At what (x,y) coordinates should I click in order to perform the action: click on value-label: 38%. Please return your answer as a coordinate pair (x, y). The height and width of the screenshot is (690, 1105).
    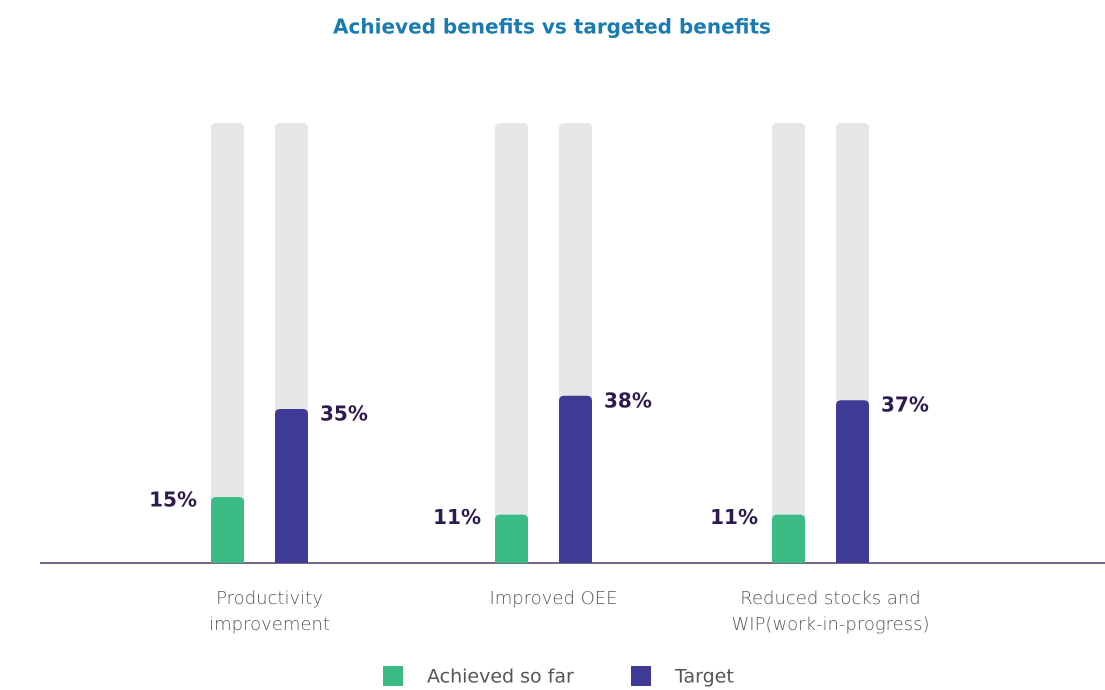
    Looking at the image, I should click on (628, 400).